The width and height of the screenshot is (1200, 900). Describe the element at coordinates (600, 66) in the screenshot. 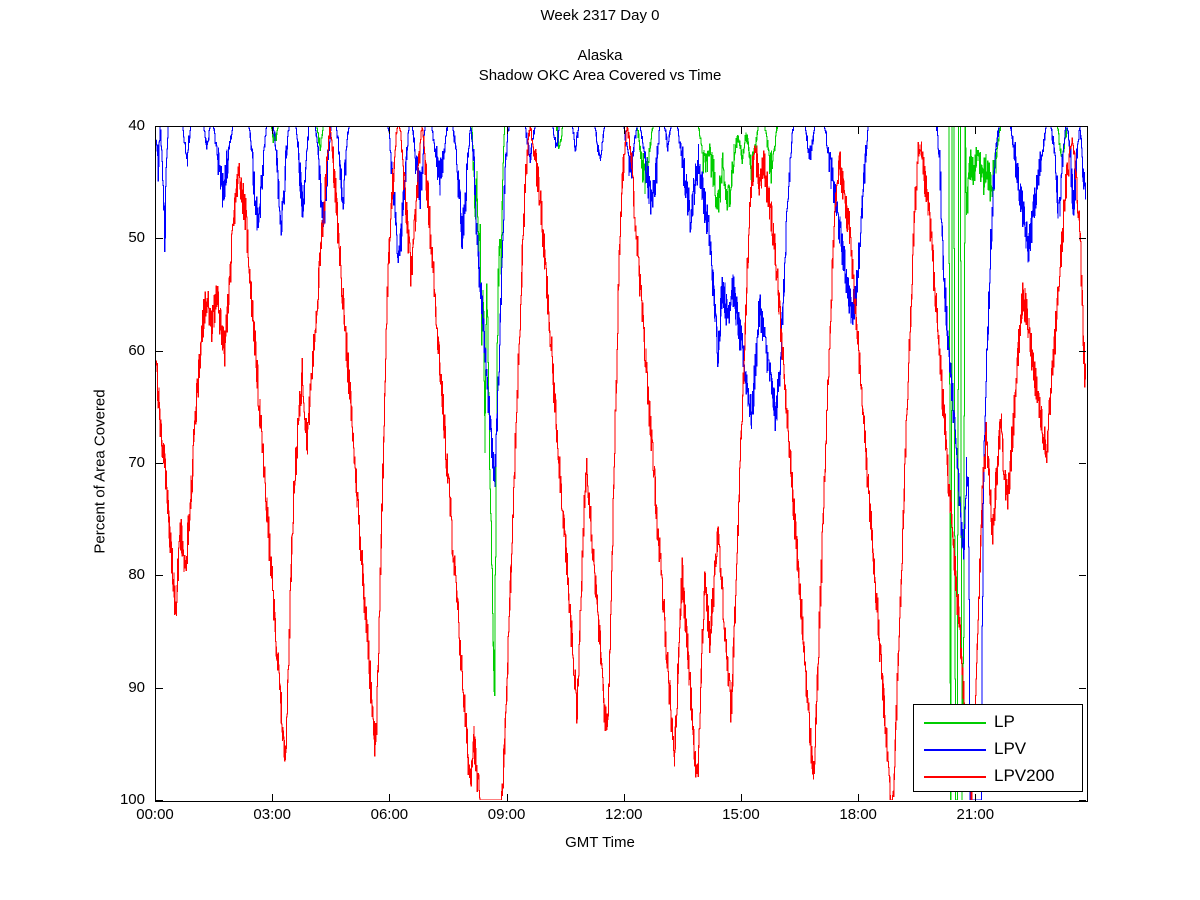

I see `axes-title: Alaska Shadow OKC Area Covered vs Time` at that location.